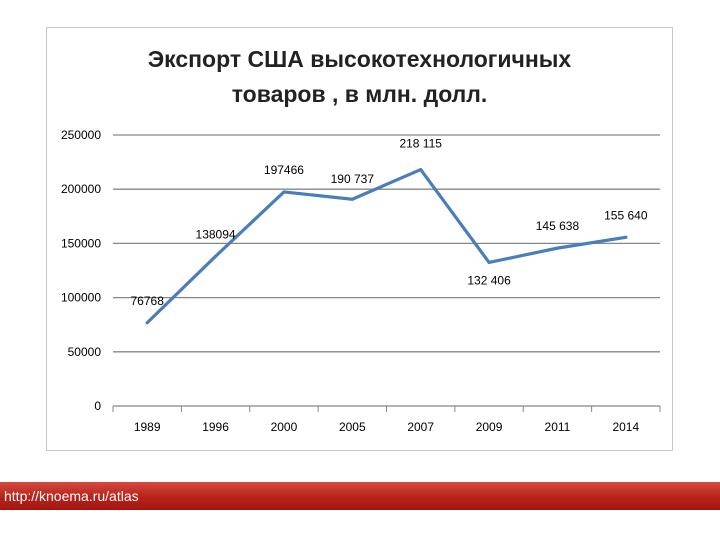  I want to click on chart-title-line-1: Экспорт США высокотехнологичных, so click(359, 59).